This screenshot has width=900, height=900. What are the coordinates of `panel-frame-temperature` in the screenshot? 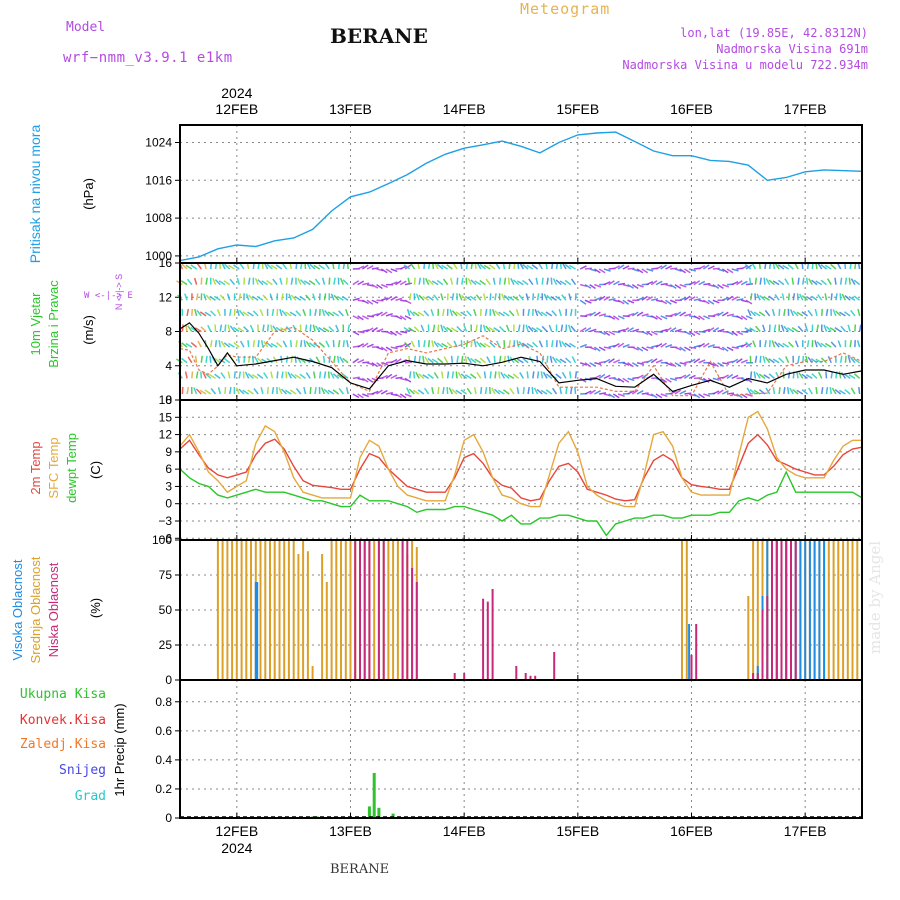 It's located at (521, 470).